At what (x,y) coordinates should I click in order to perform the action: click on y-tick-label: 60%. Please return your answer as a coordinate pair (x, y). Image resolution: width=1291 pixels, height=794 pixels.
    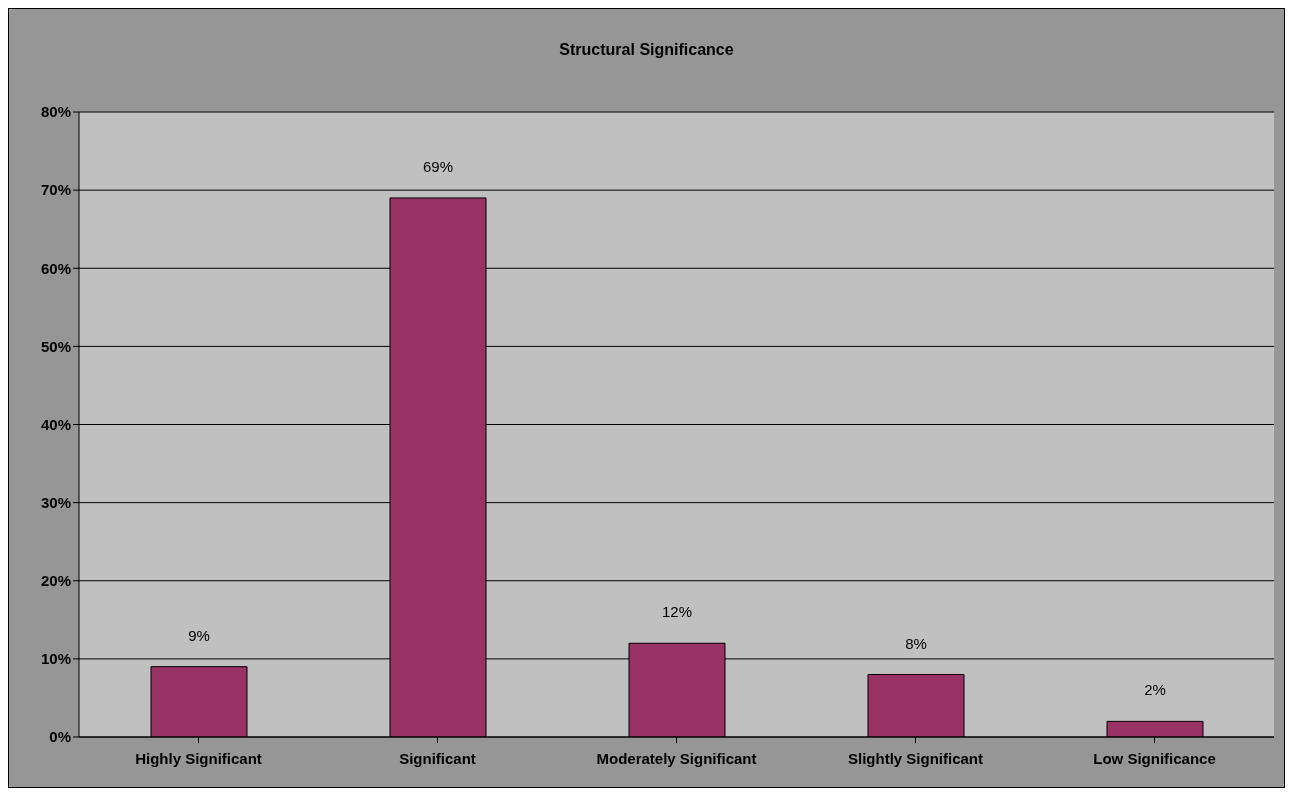
    Looking at the image, I should click on (55, 268).